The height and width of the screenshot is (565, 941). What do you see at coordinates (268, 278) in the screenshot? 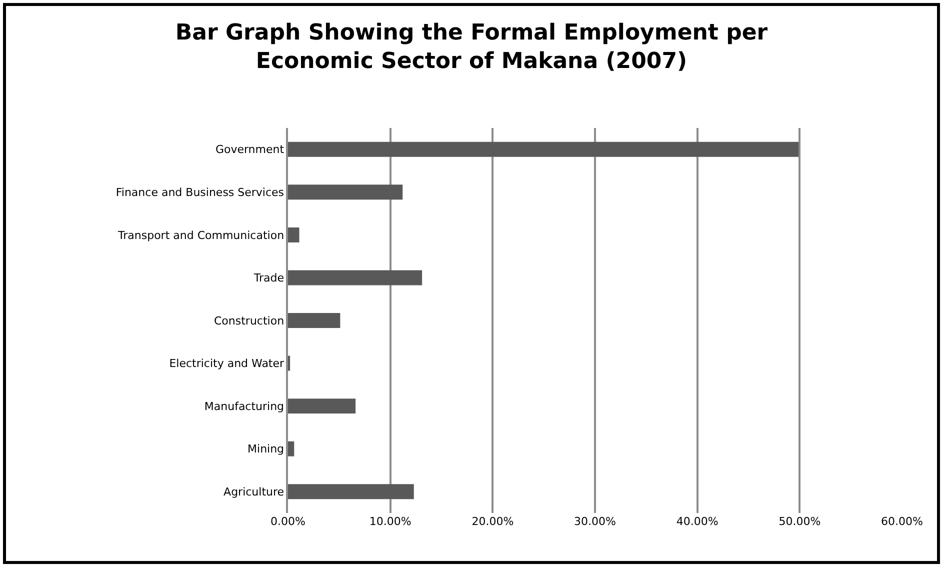
I see `y-tick-label: Trade` at bounding box center [268, 278].